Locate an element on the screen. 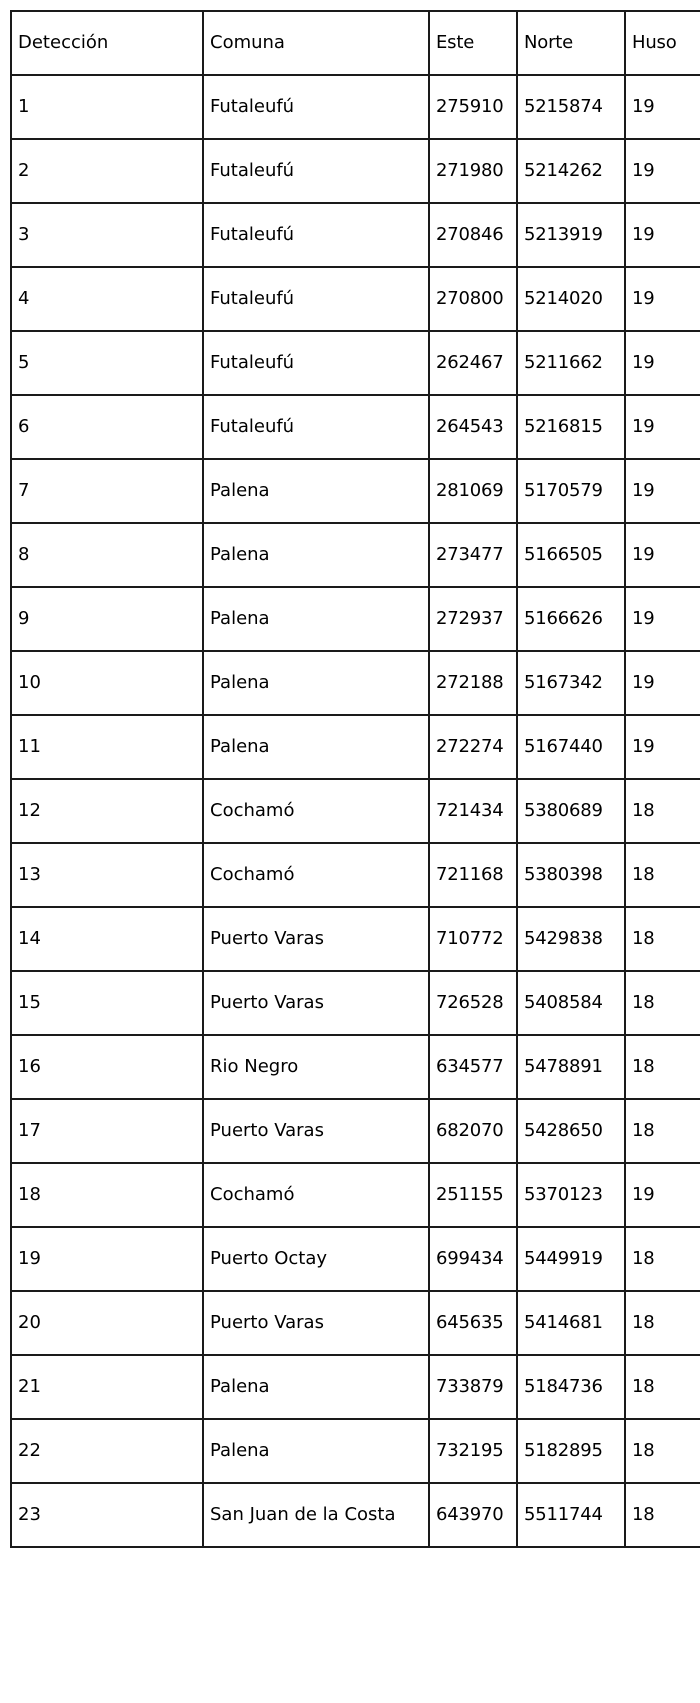  cell-este: 732195 is located at coordinates (473, 1451).